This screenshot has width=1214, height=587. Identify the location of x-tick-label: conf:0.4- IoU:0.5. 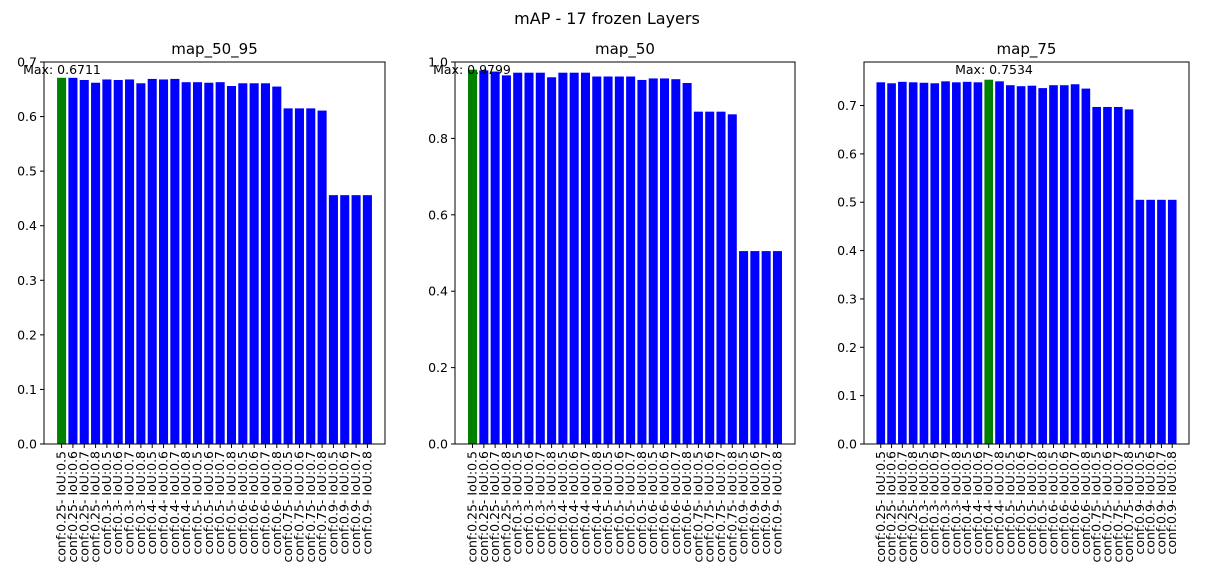
(562, 503).